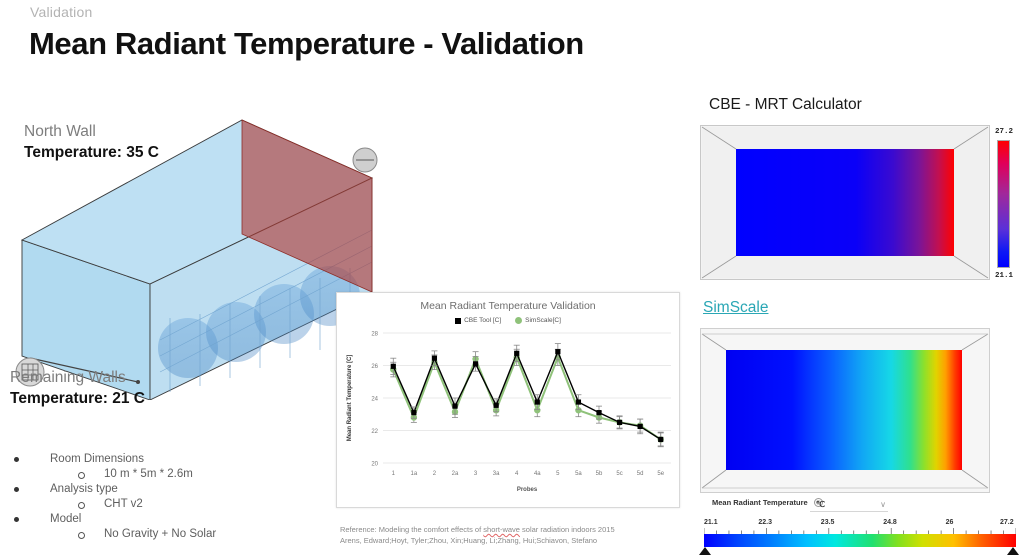  What do you see at coordinates (1007, 522) in the screenshot?
I see `legend-tick-label-5: 27.2` at bounding box center [1007, 522].